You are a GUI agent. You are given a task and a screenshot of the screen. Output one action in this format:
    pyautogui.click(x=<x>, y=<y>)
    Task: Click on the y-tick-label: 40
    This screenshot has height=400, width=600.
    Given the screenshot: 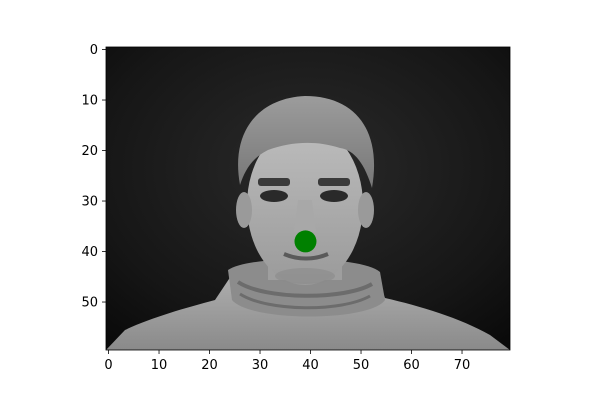 What is the action you would take?
    pyautogui.click(x=89, y=252)
    